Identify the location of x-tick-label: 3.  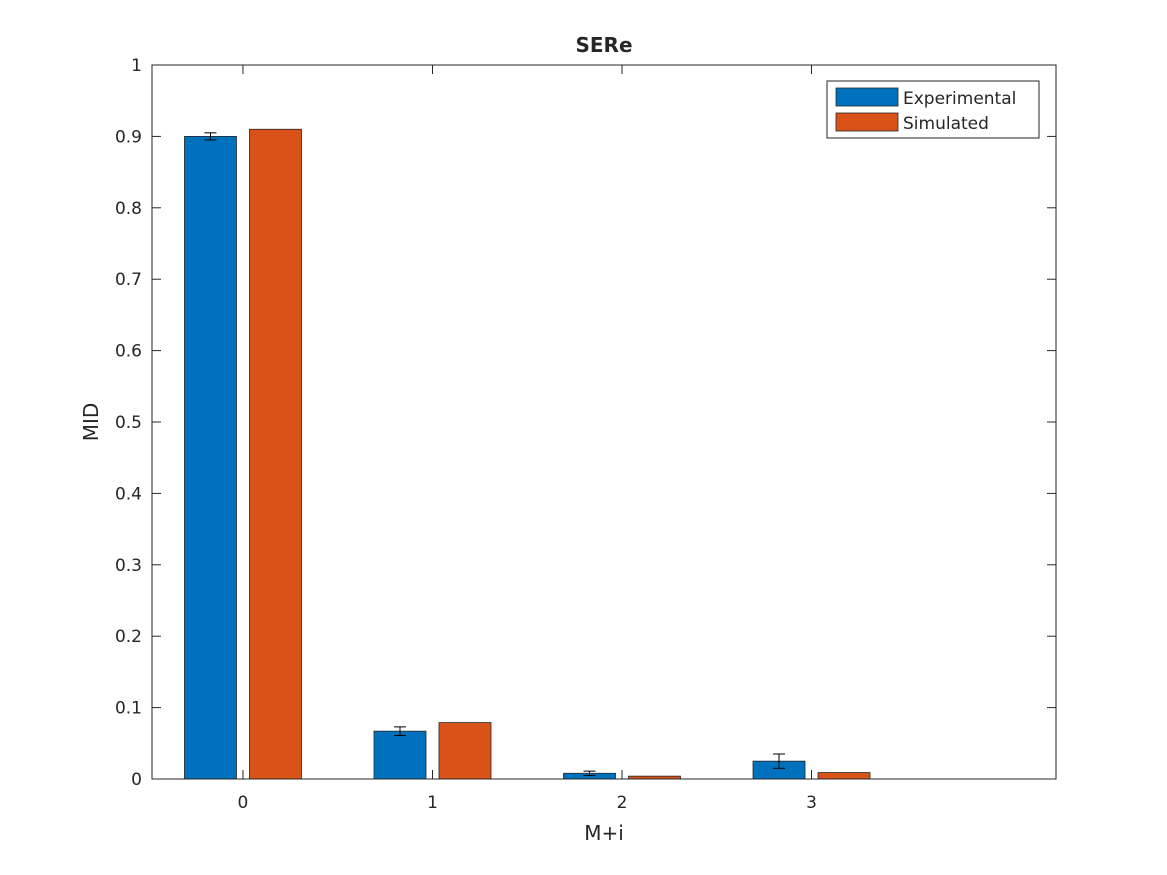
(811, 803).